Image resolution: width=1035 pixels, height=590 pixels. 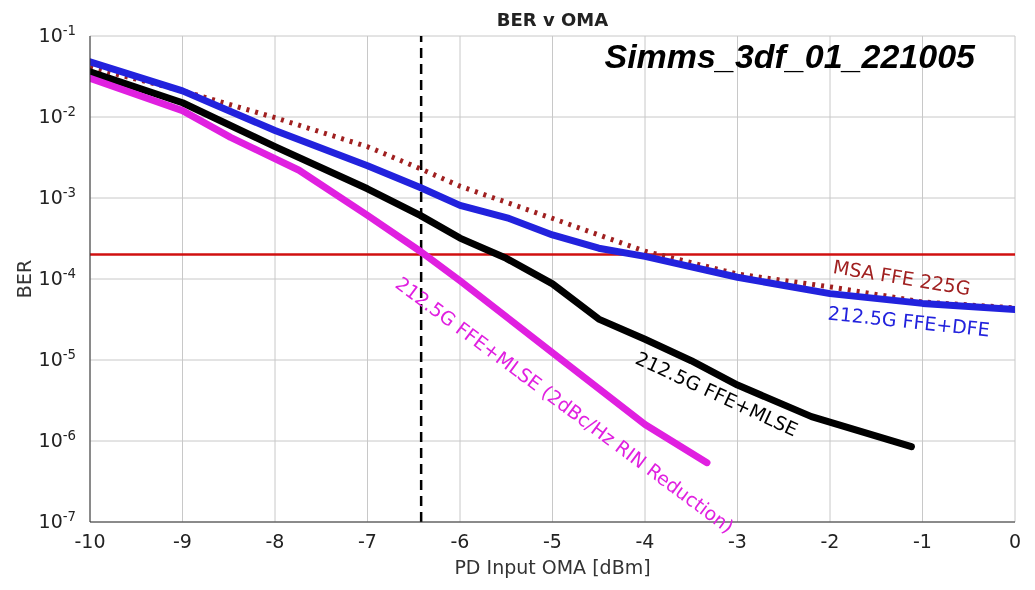 I want to click on x-tick-label: -6, so click(x=460, y=541).